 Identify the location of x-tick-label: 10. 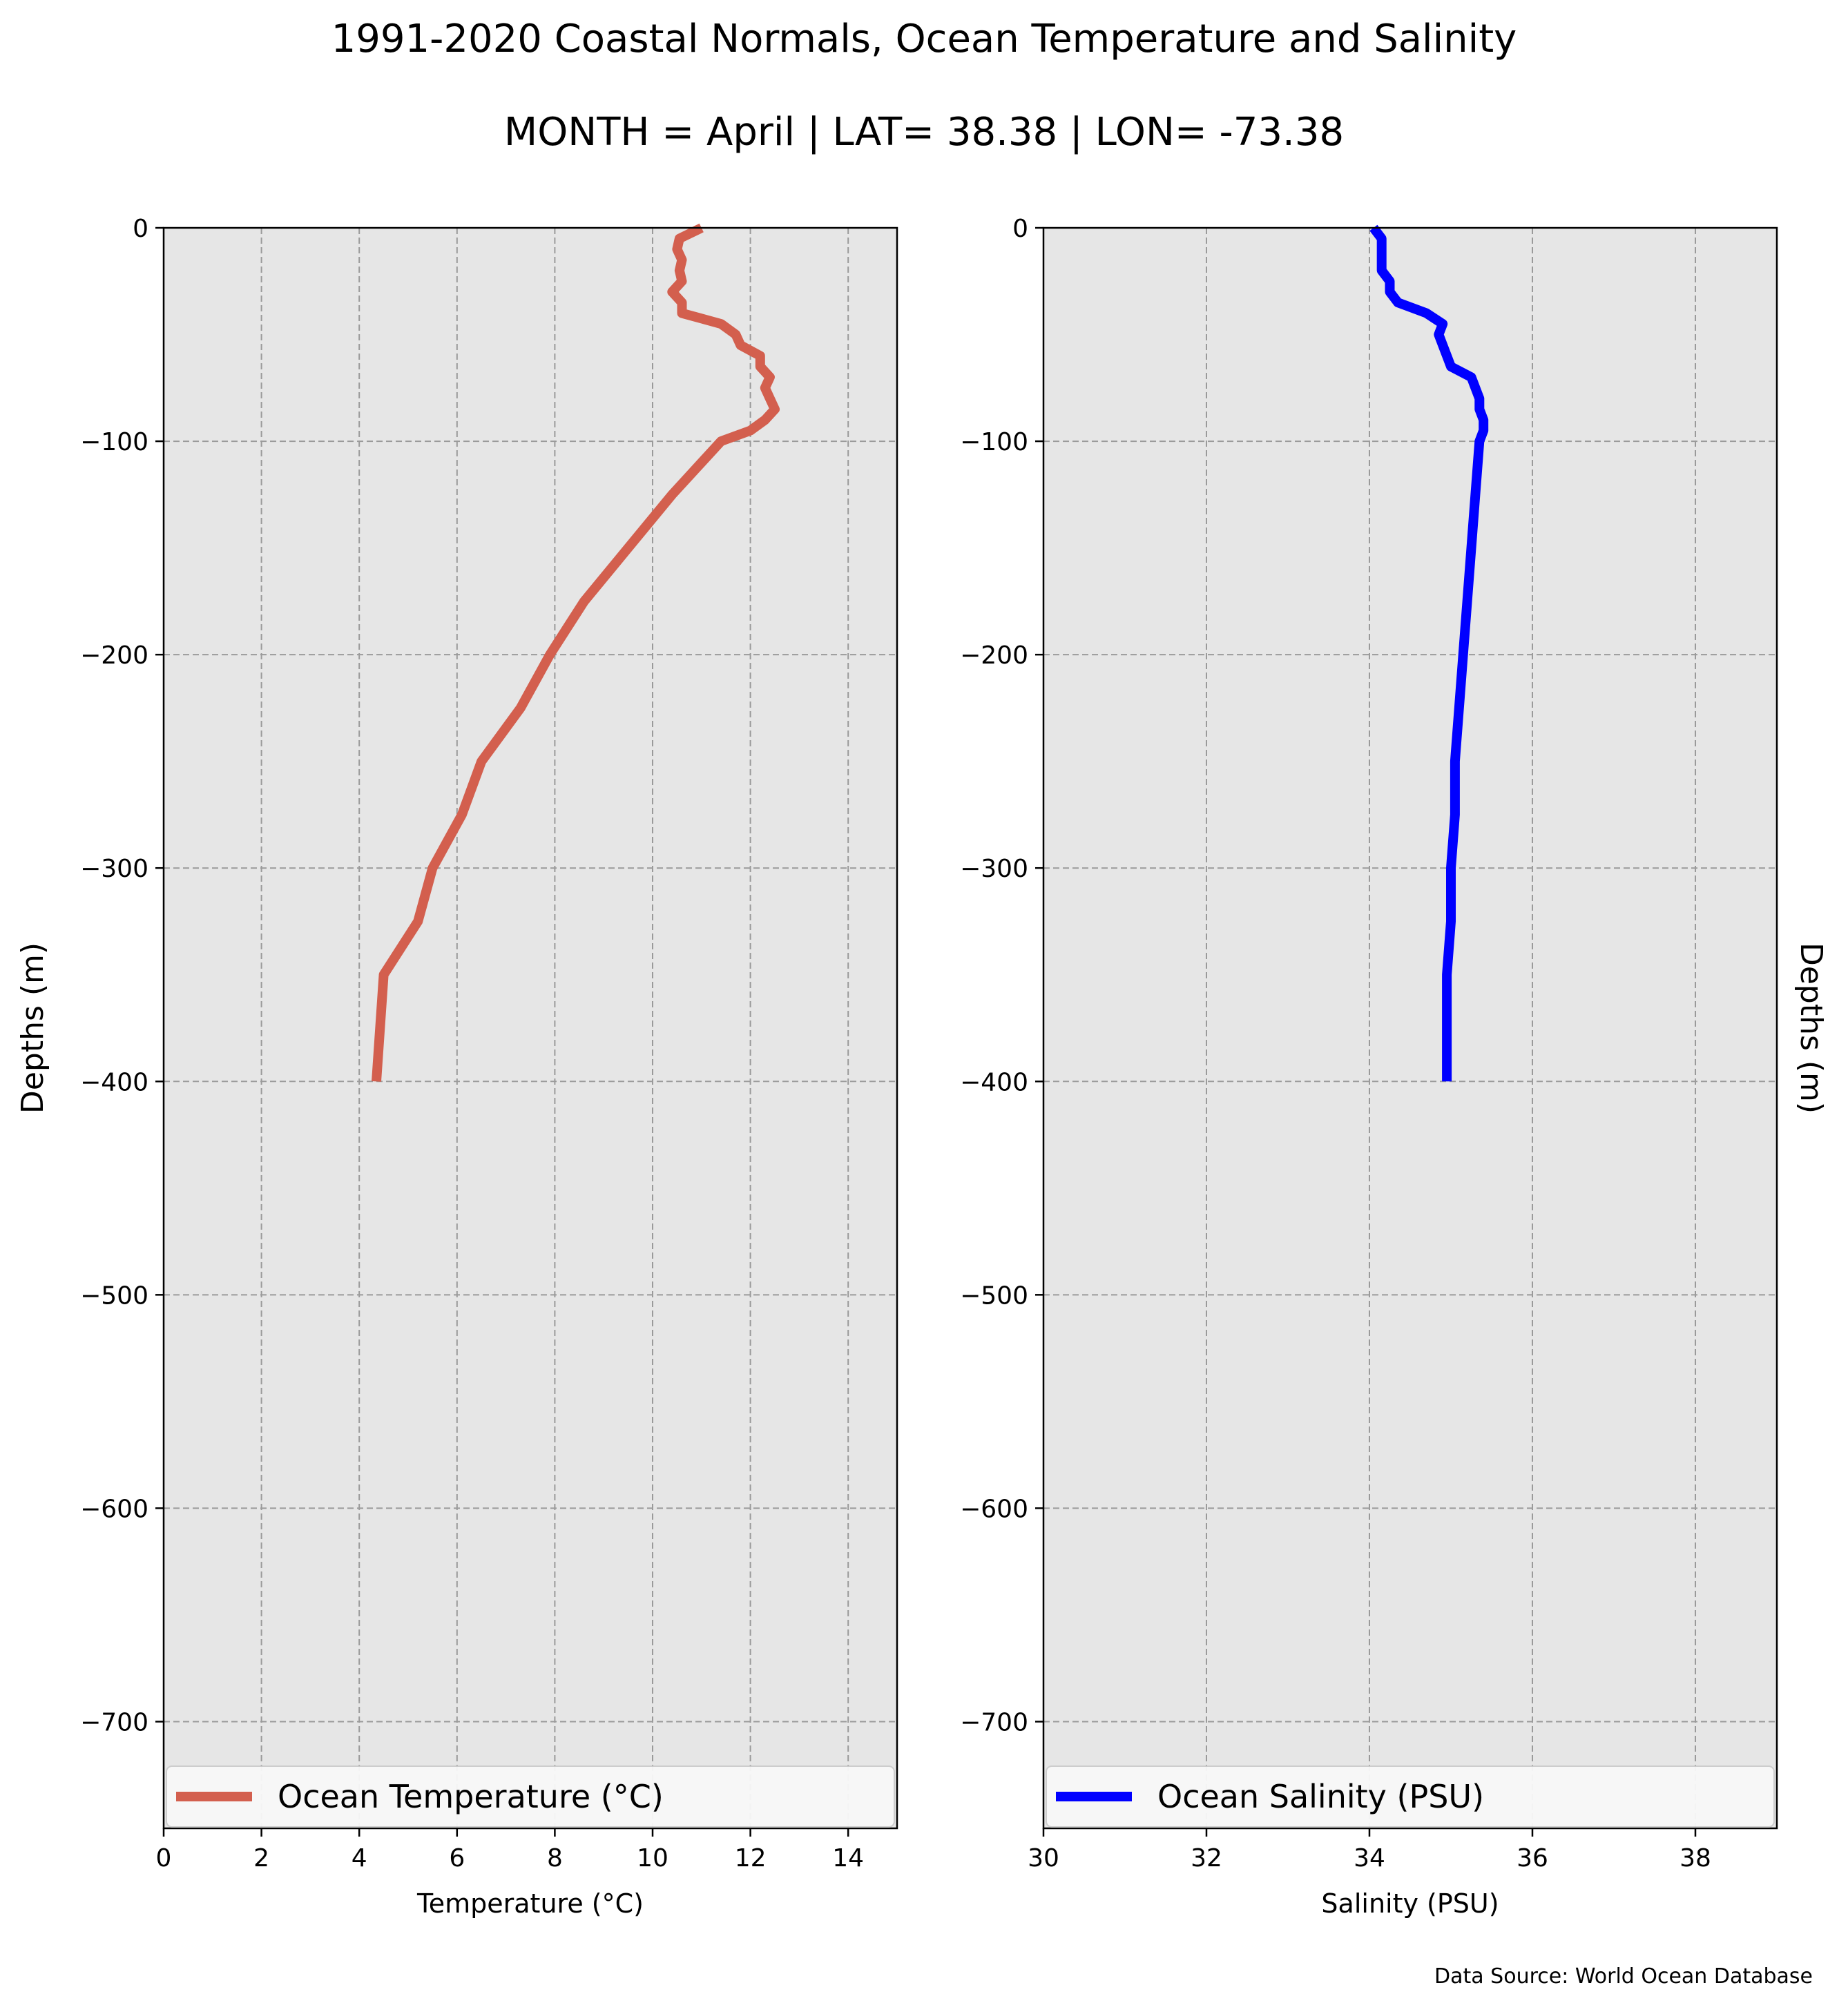
(652, 1858).